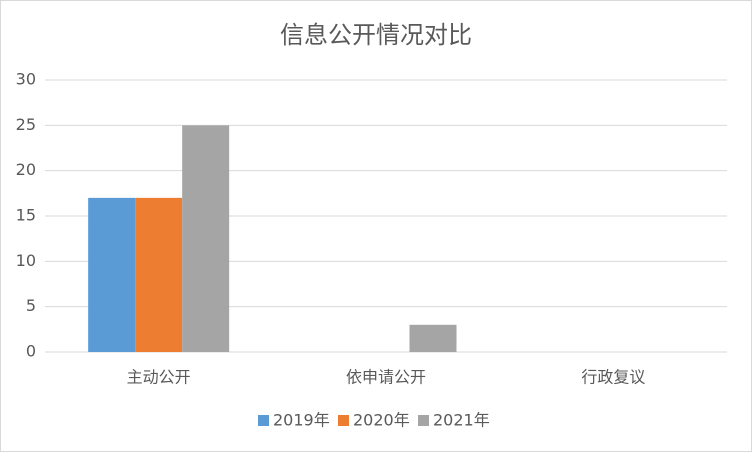 The height and width of the screenshot is (456, 752). Describe the element at coordinates (386, 377) in the screenshot. I see `x-tick-label: 依申请公开` at that location.